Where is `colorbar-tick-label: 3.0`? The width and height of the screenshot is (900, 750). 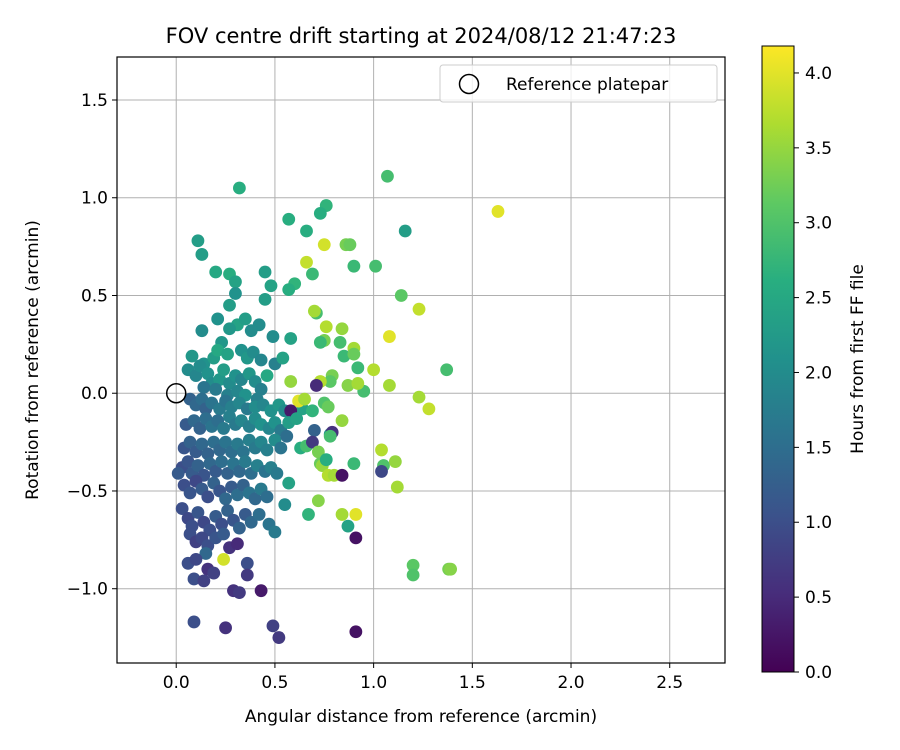
colorbar-tick-label: 3.0 is located at coordinates (818, 224).